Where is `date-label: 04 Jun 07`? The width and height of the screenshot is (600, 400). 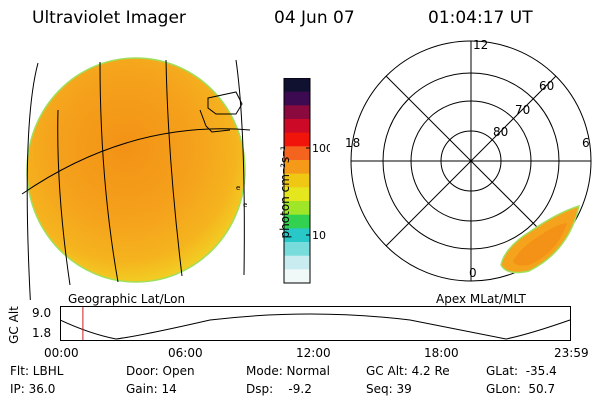
date-label: 04 Jun 07 is located at coordinates (314, 18).